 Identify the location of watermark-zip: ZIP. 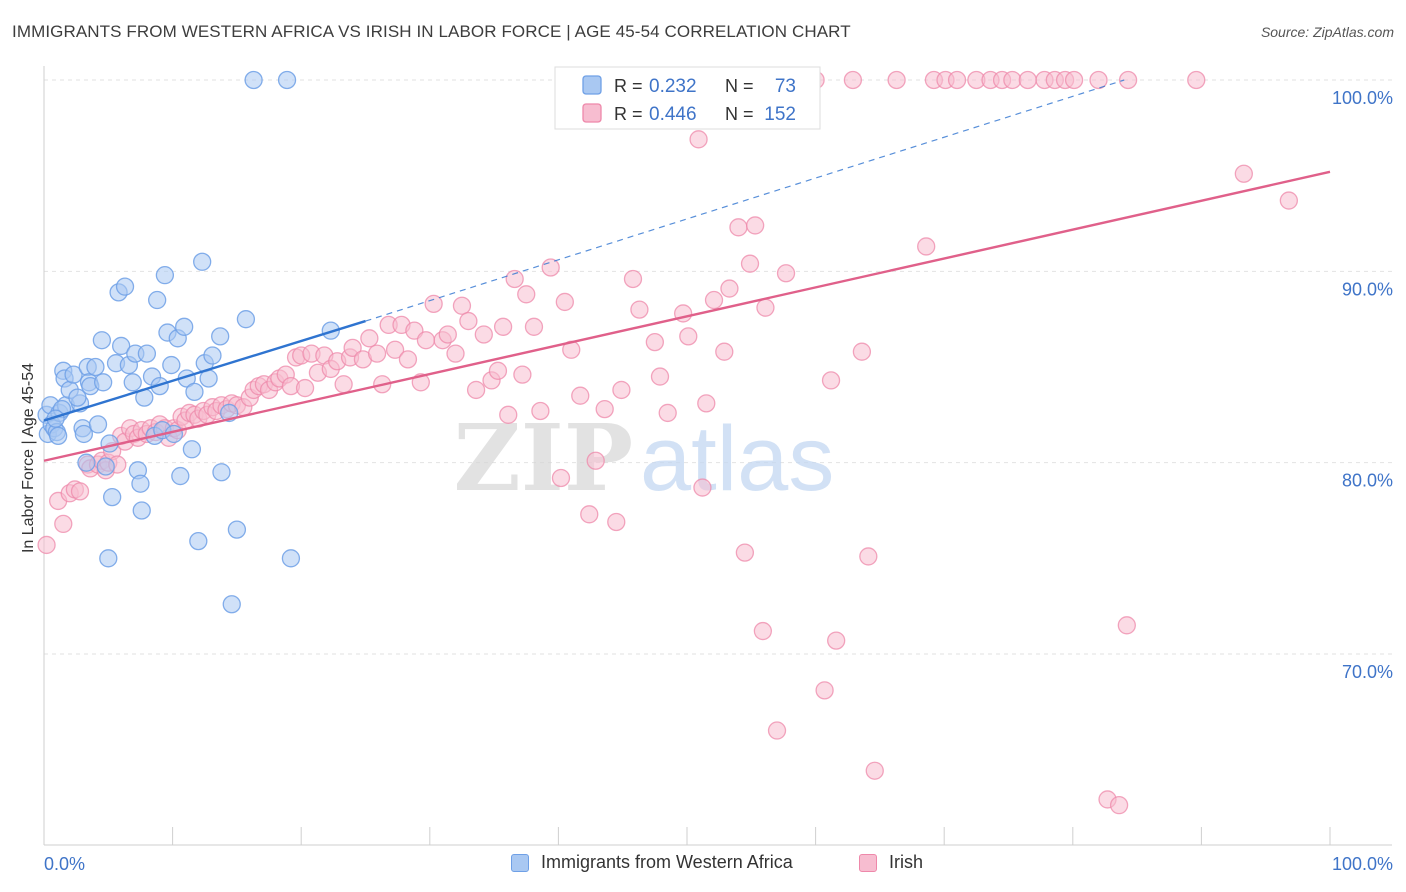
(543, 458).